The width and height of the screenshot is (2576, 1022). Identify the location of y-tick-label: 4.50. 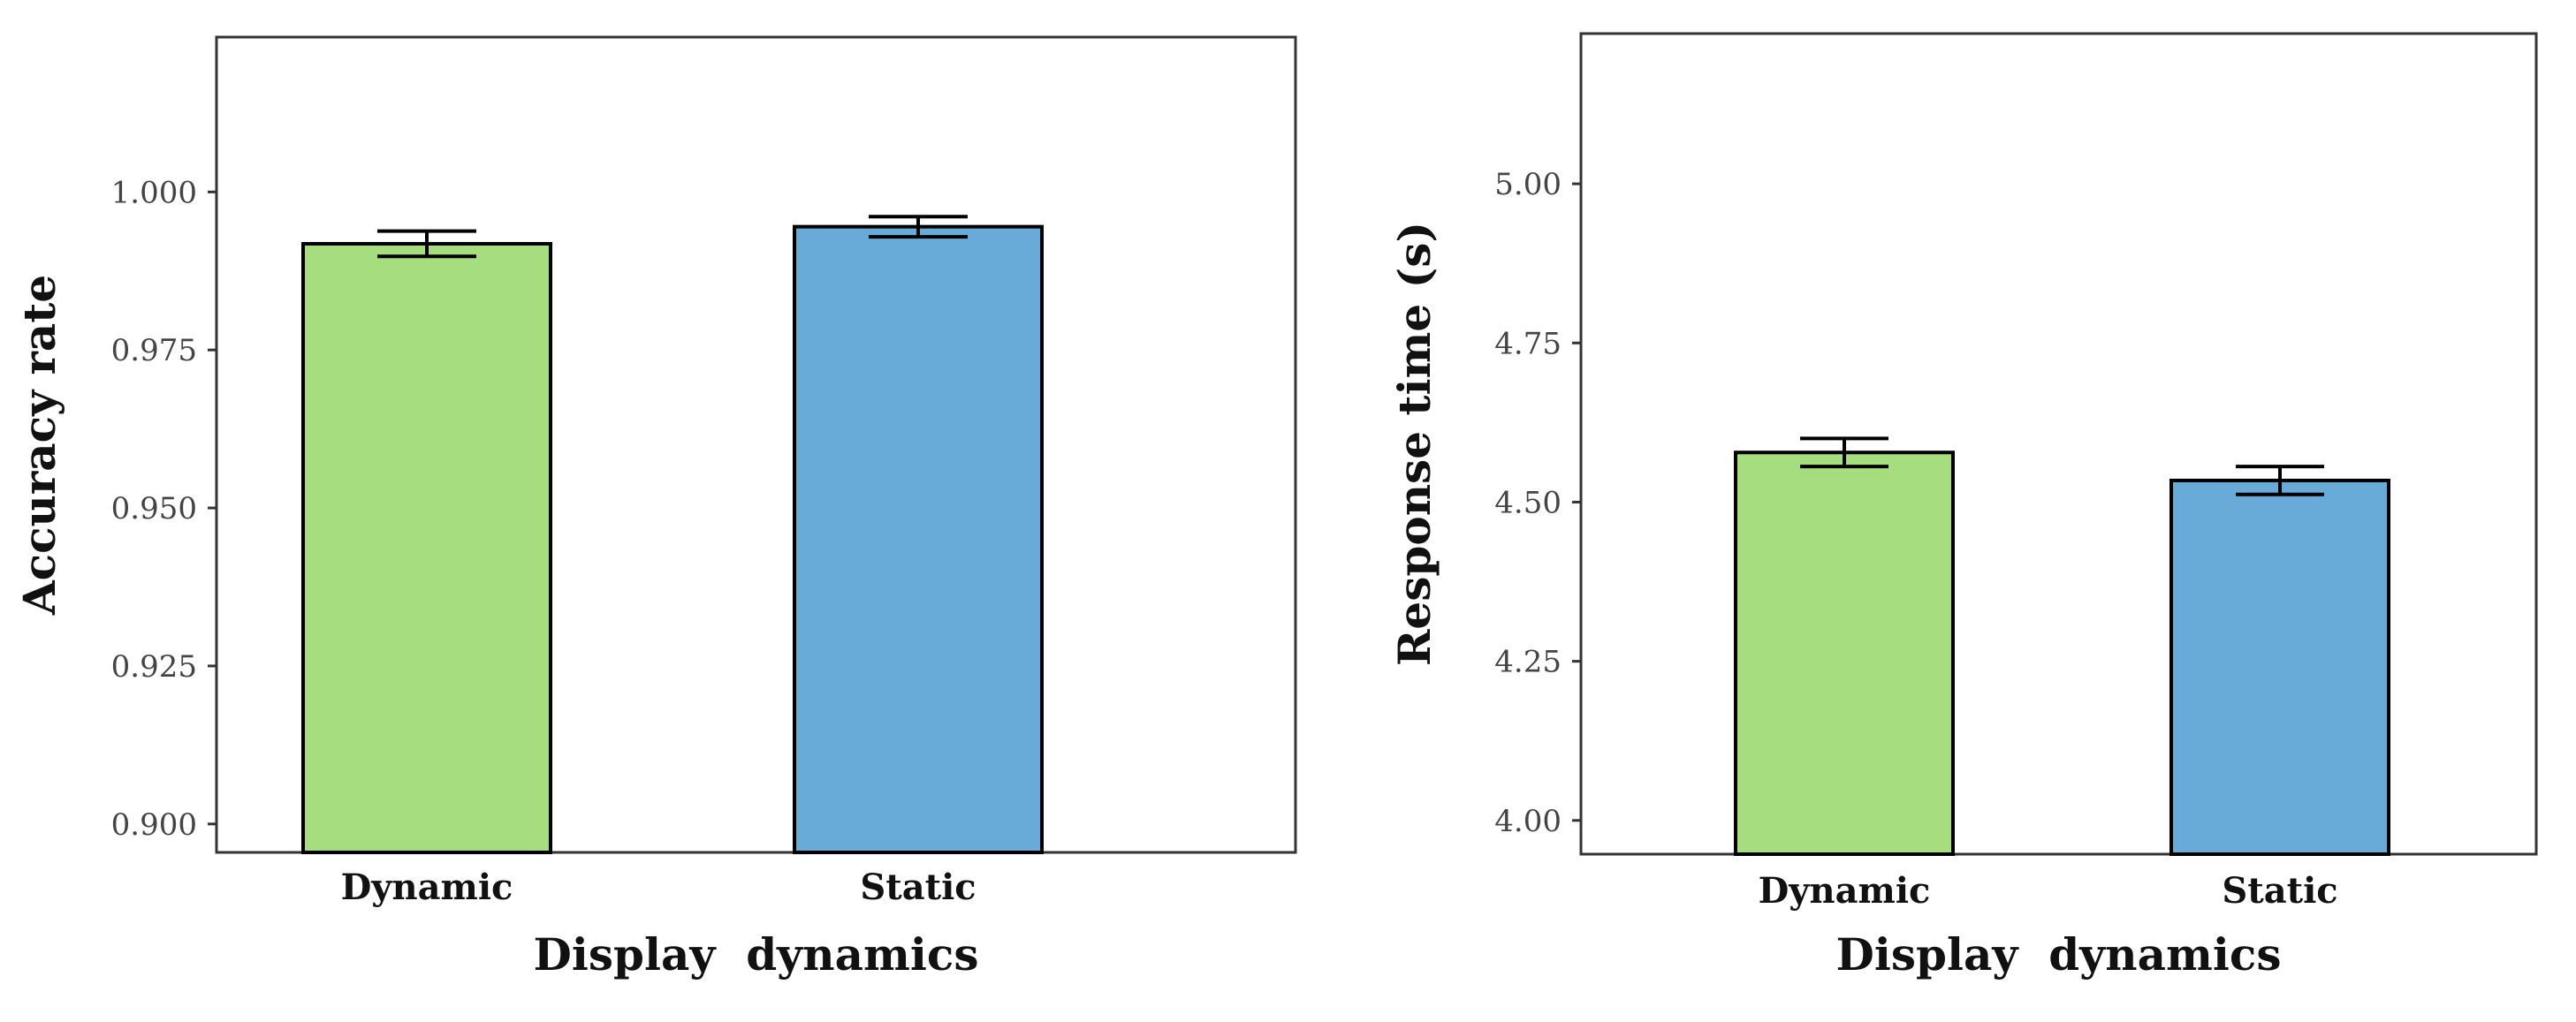
(1528, 502).